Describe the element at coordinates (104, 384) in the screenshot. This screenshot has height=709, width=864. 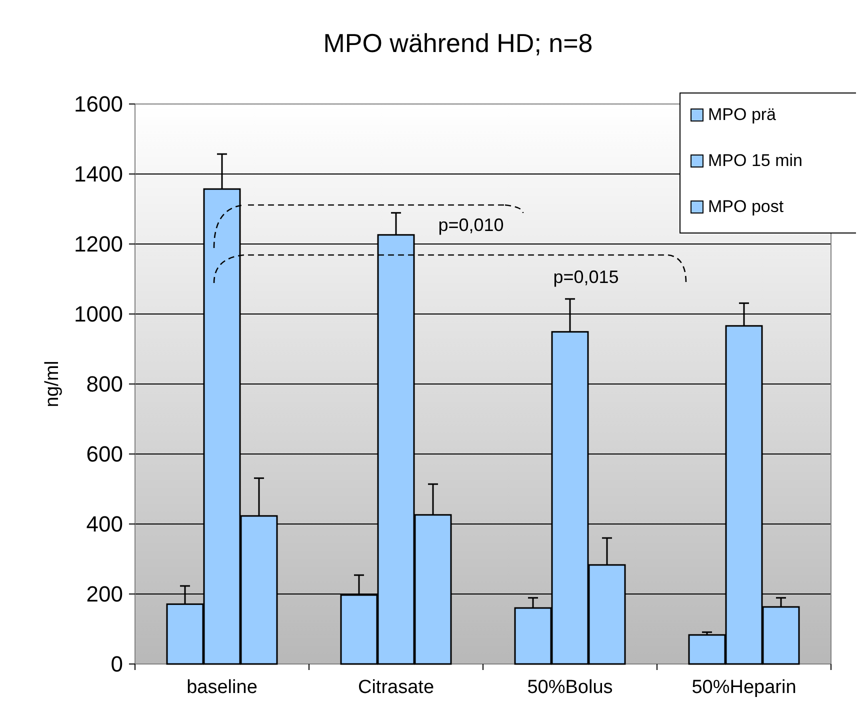
I see `y-tick-label: 800` at that location.